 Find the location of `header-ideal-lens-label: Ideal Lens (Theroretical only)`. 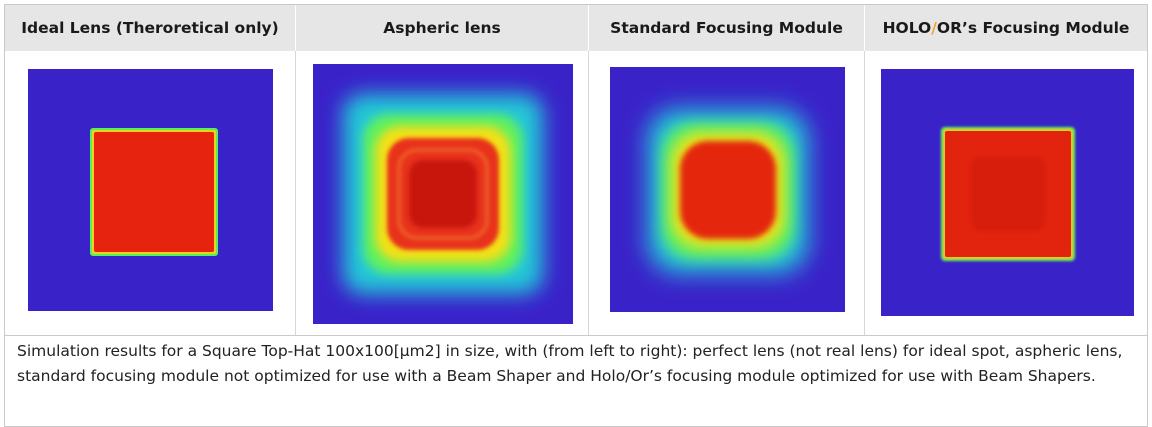

header-ideal-lens-label: Ideal Lens (Theroretical only) is located at coordinates (150, 28).